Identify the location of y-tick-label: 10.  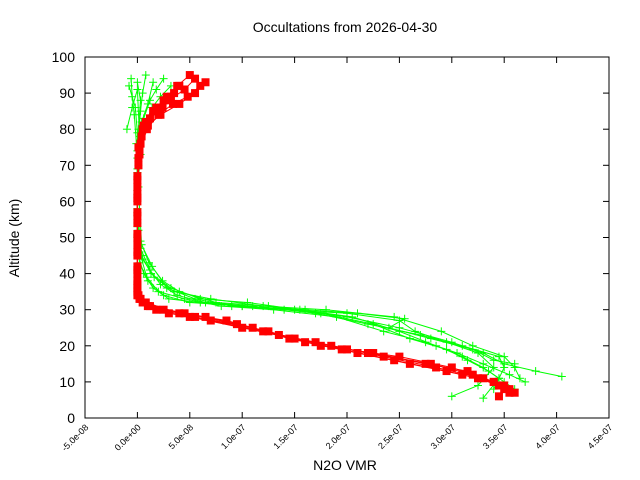
(67, 382).